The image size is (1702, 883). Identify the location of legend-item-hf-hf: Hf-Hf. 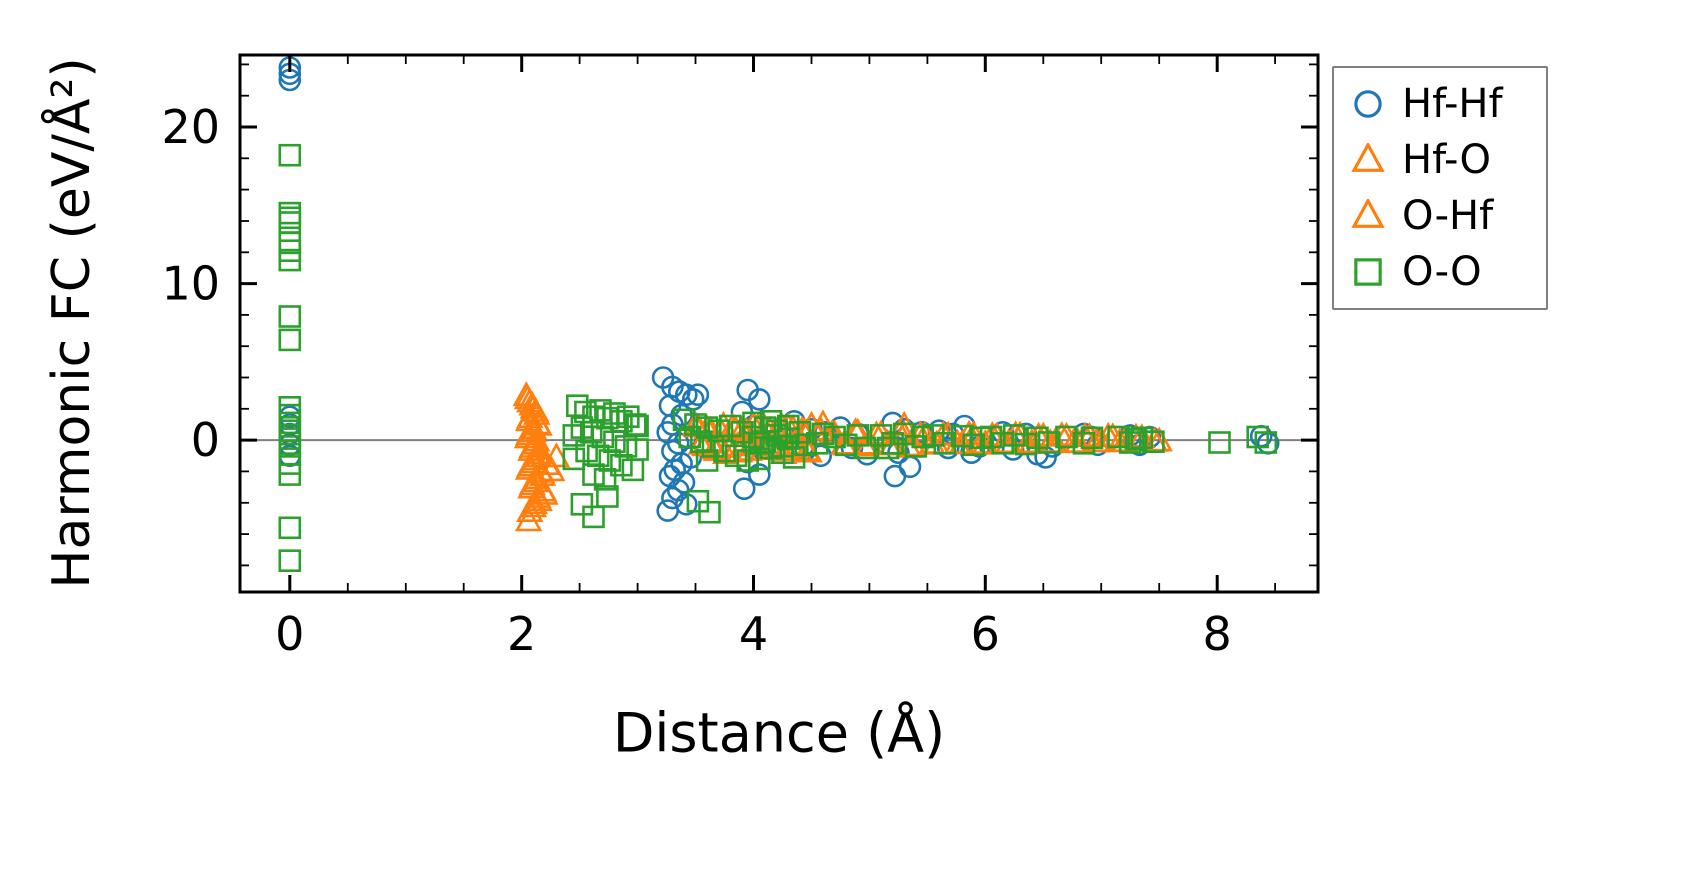
(1440, 104).